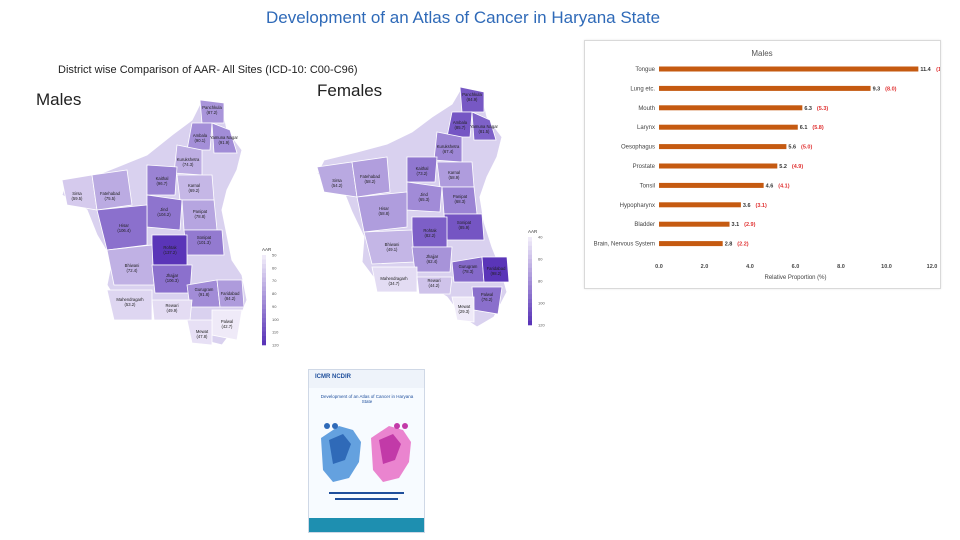 Image resolution: width=960 pixels, height=540 pixels. I want to click on district-value: (84.2), so click(231, 298).